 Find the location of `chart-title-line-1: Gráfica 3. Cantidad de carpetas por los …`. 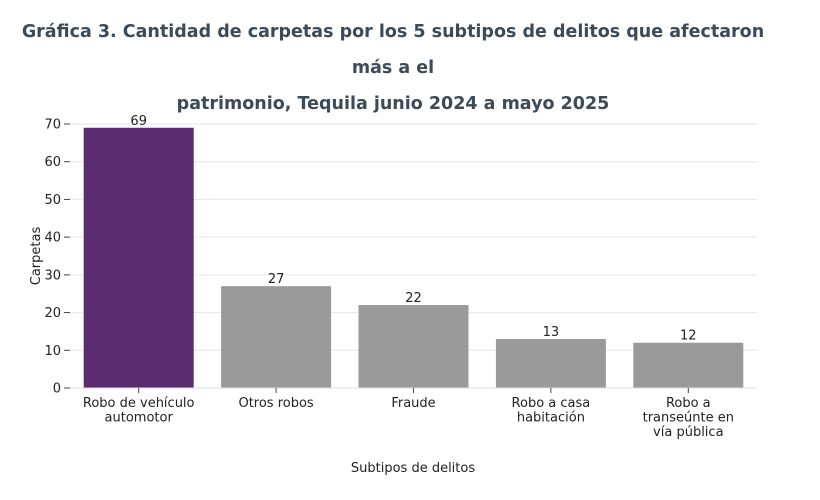

chart-title-line-1: Gráfica 3. Cantidad de carpetas por los … is located at coordinates (393, 50).